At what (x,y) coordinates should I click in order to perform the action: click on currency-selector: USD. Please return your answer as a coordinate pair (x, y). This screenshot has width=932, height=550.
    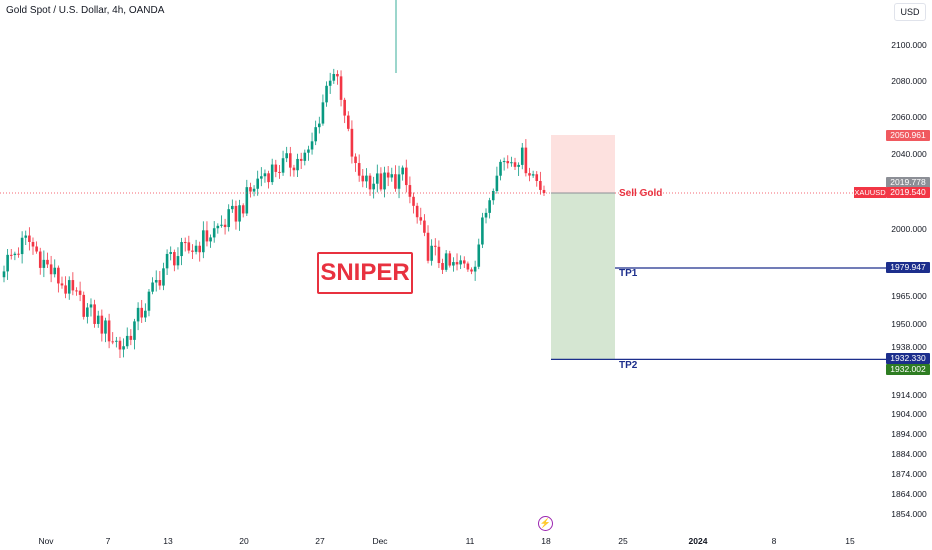
    Looking at the image, I should click on (910, 12).